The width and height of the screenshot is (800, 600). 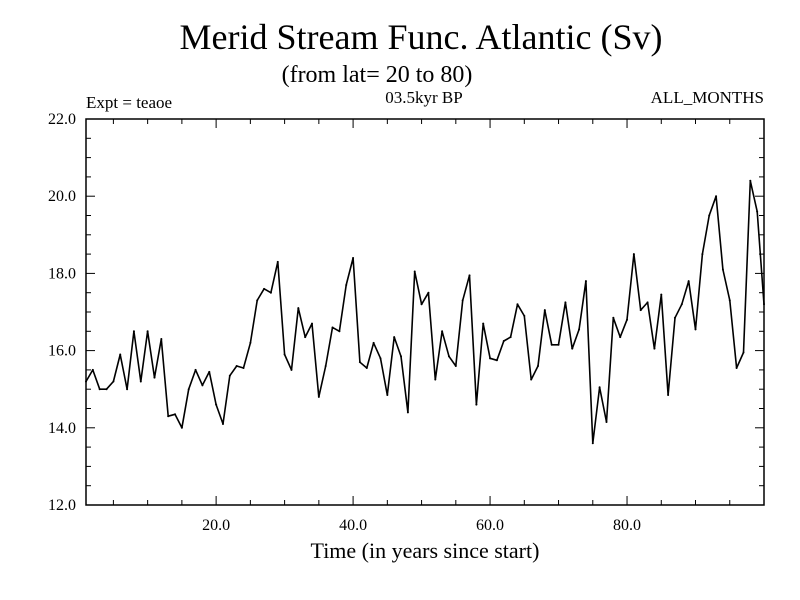 I want to click on y-tick-label: 22.0, so click(x=62, y=119).